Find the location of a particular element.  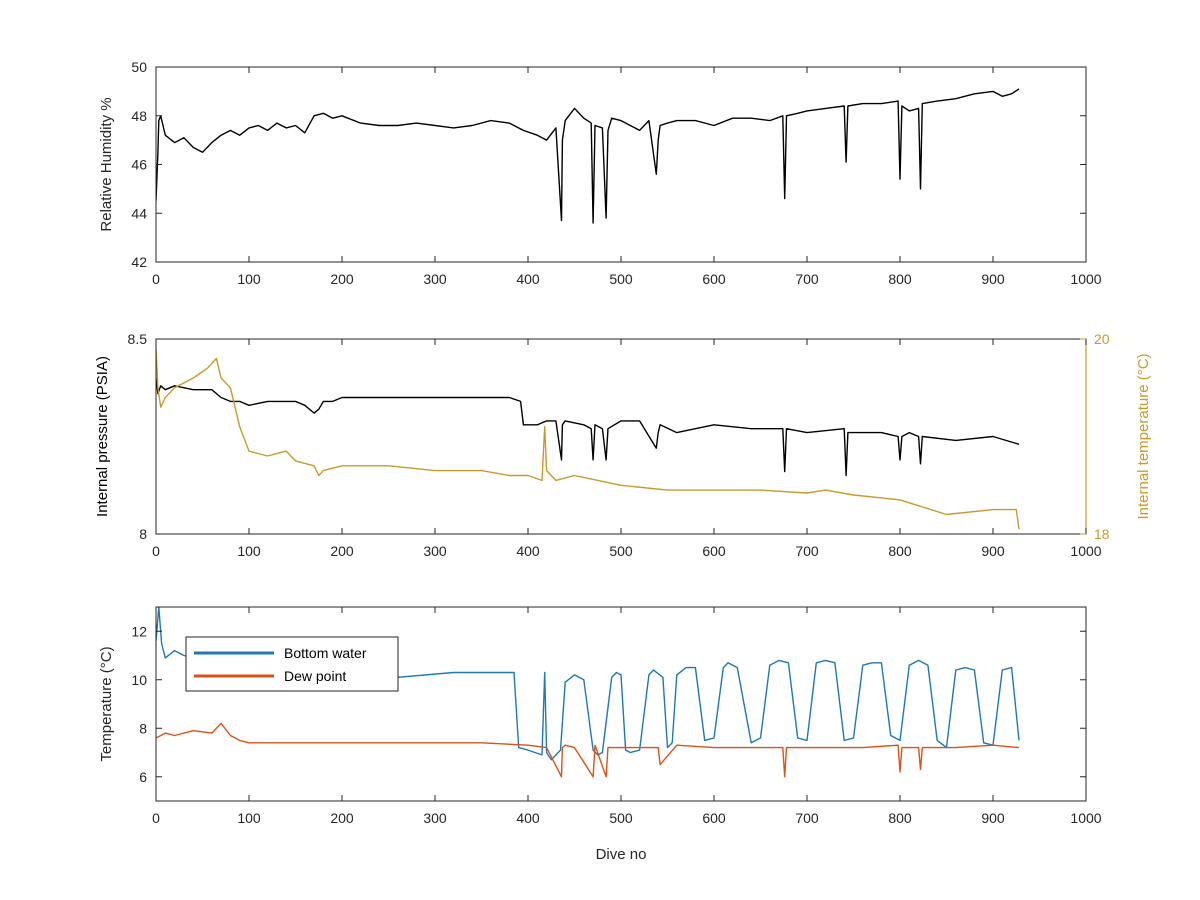

relative-humidity-series-line is located at coordinates (588, 156).